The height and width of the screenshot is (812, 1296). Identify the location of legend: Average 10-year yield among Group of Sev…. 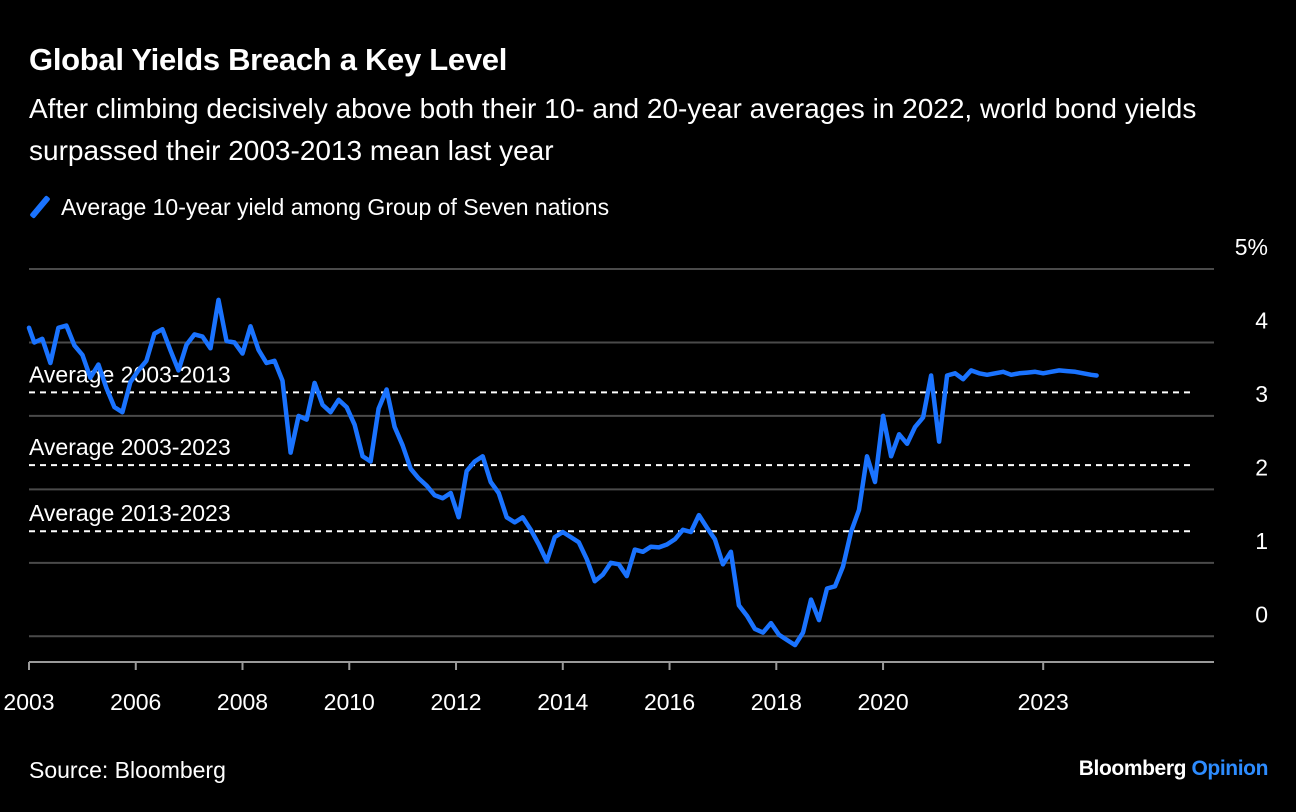
(319, 207).